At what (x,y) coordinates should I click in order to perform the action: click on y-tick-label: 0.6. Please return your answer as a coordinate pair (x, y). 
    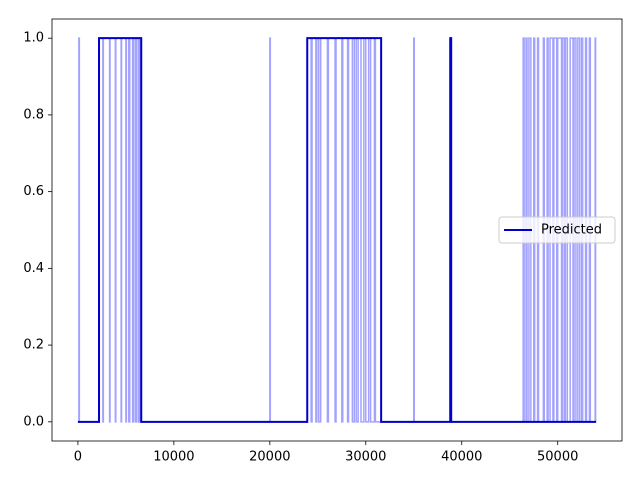
    Looking at the image, I should click on (33, 191).